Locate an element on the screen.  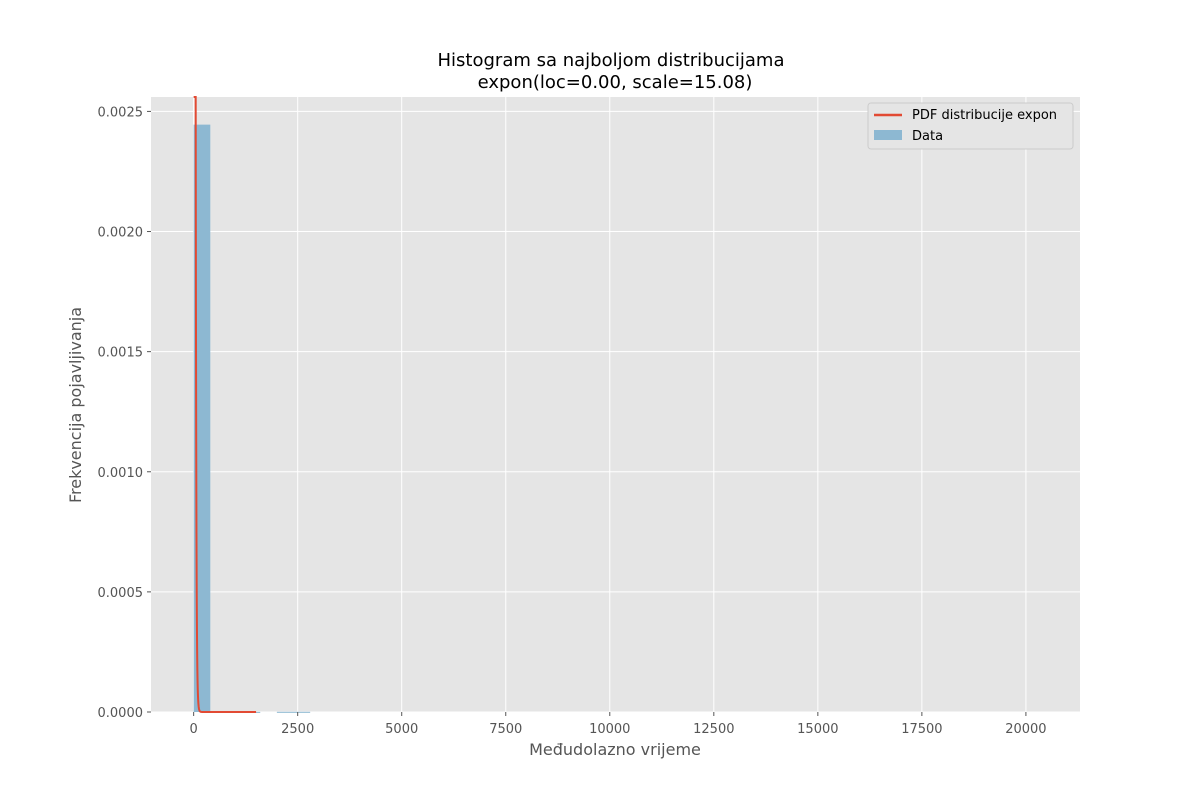
legend-bar-swatch is located at coordinates (888, 135).